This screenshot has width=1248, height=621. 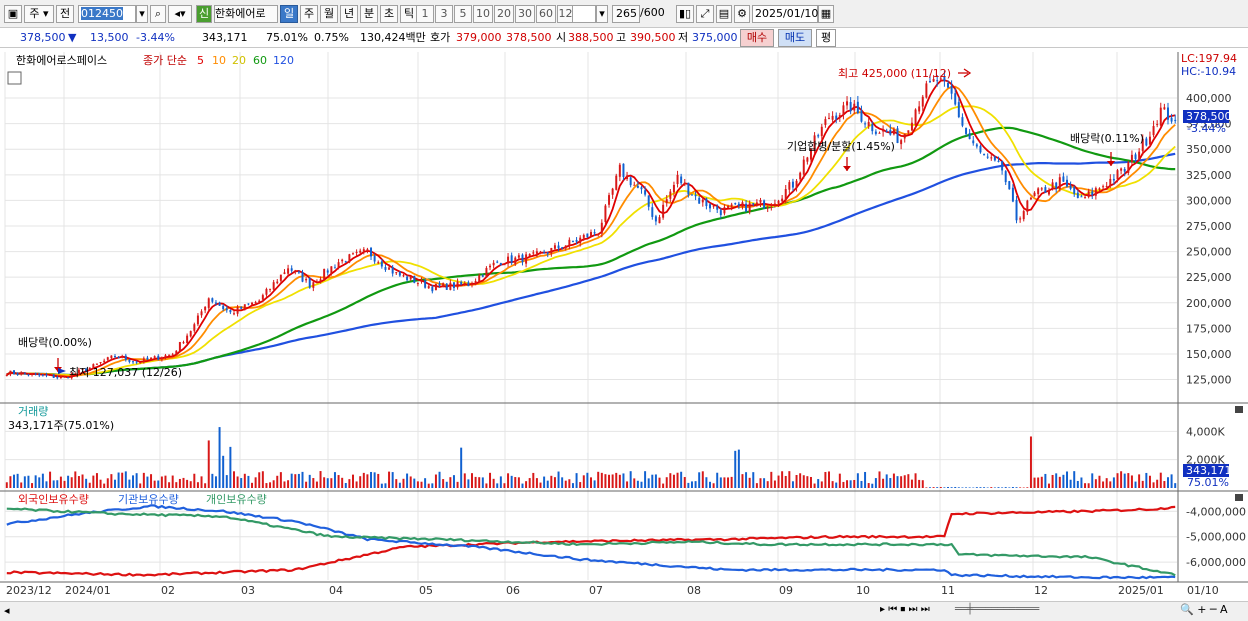 I want to click on flat-button: 평, so click(x=826, y=38).